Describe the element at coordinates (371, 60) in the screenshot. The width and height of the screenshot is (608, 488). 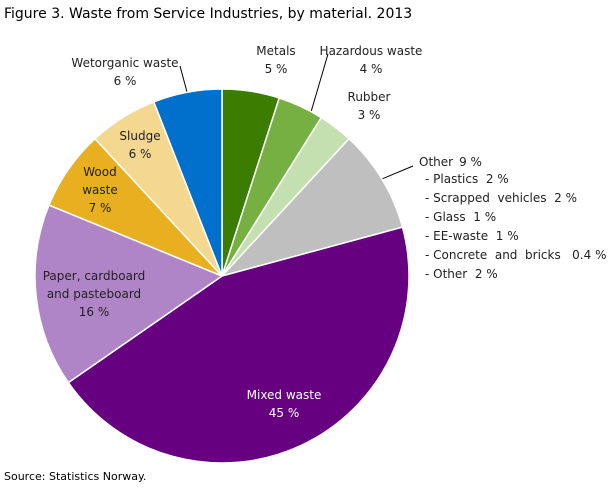
I see `slice-label: Hazardous waste 4 %` at that location.